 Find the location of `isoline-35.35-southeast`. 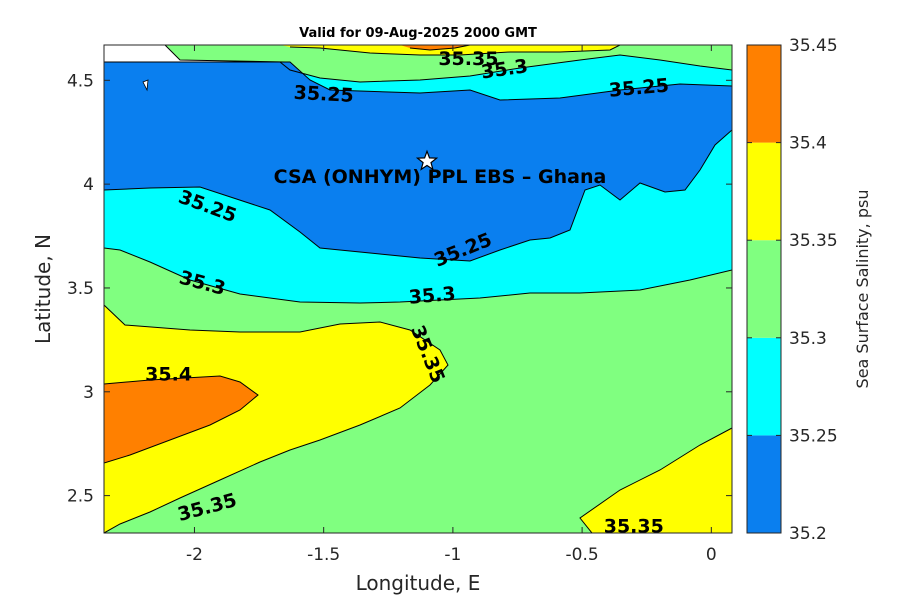

isoline-35.35-southeast is located at coordinates (655, 480).